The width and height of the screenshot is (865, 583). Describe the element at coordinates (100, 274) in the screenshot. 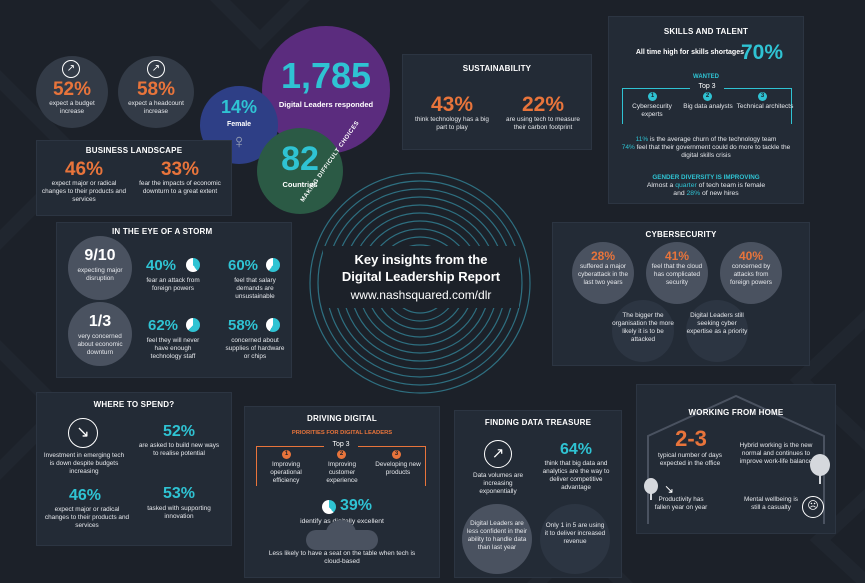

I see `storm-item-1-text: expecting major disruption` at that location.